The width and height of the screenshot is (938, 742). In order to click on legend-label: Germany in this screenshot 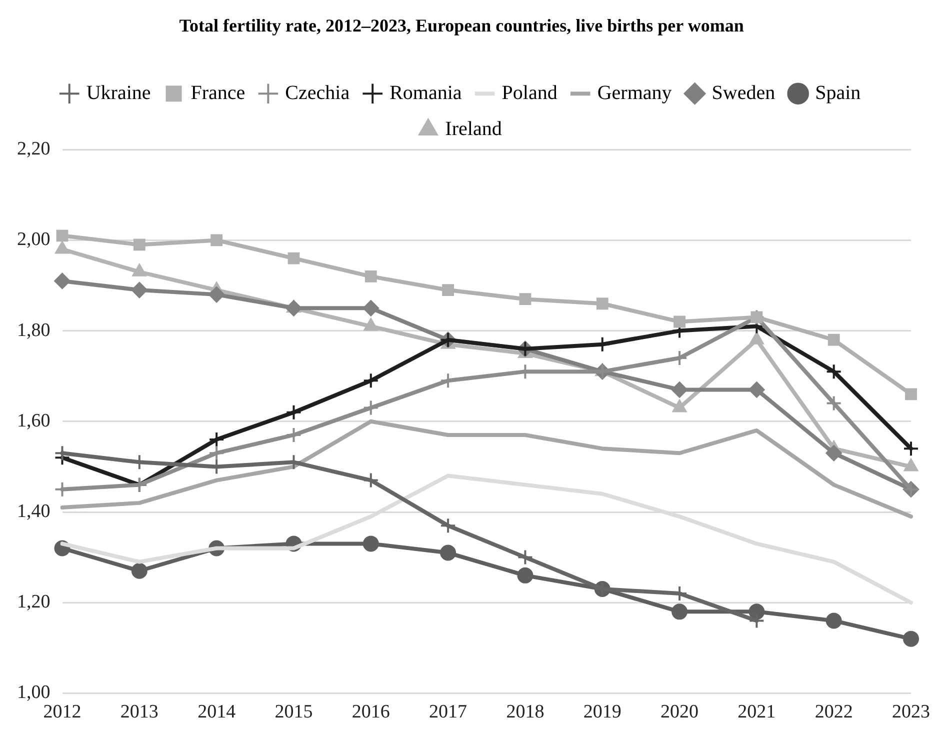, I will do `click(634, 93)`.